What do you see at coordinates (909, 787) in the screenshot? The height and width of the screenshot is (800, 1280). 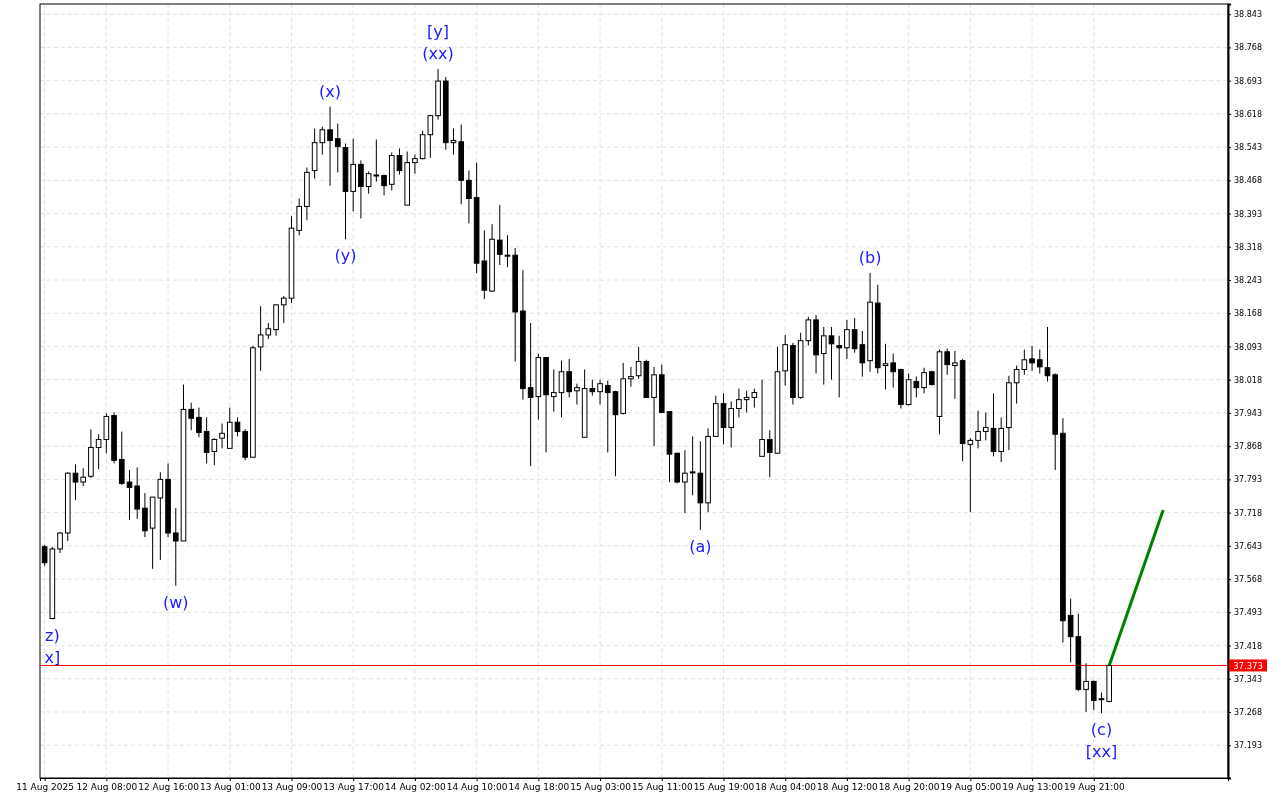 I see `x-tick-label: 18 Aug 20:00` at bounding box center [909, 787].